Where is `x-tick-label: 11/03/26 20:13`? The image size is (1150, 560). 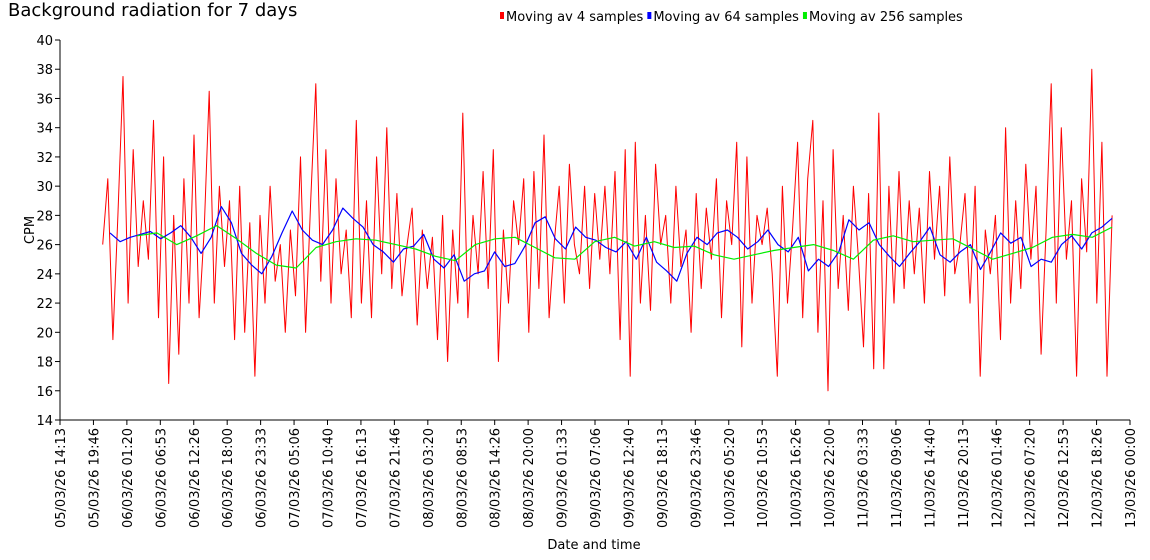
x-tick-label: 11/03/26 20:13 is located at coordinates (964, 478).